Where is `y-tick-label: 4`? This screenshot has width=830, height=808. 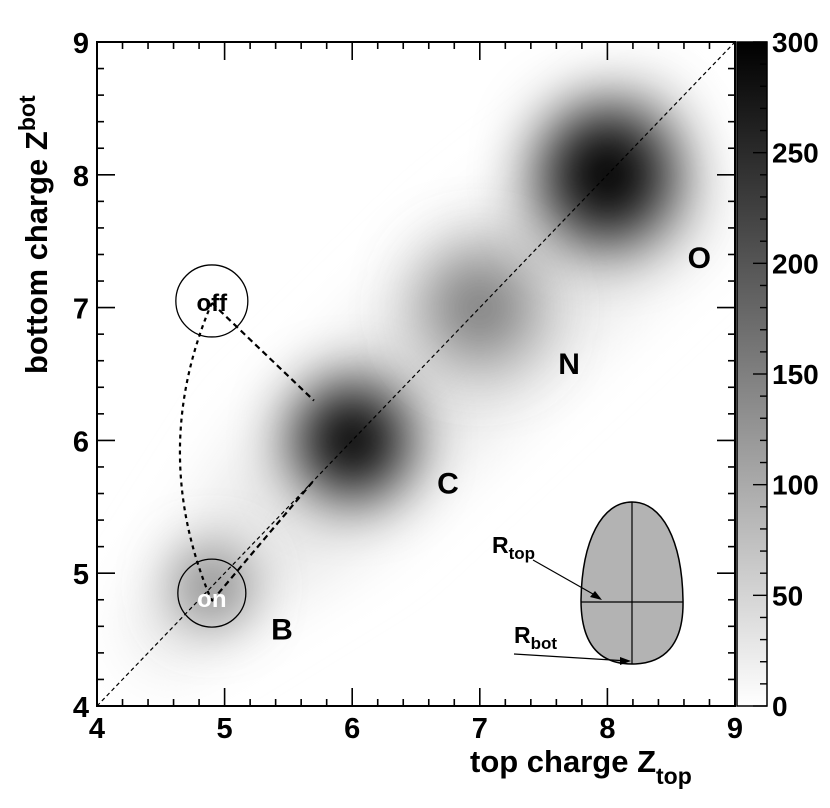
y-tick-label: 4 is located at coordinates (81, 708).